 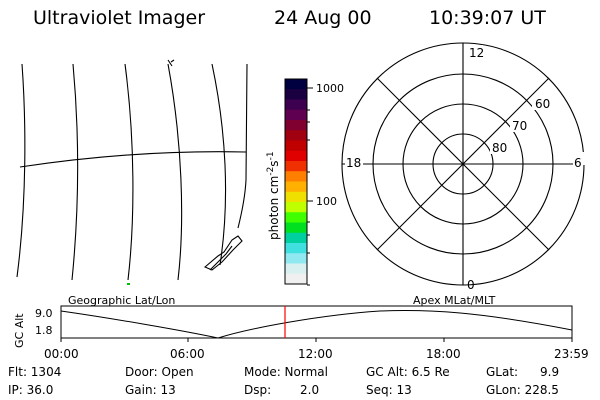 What do you see at coordinates (316, 324) in the screenshot?
I see `altitude-curve` at bounding box center [316, 324].